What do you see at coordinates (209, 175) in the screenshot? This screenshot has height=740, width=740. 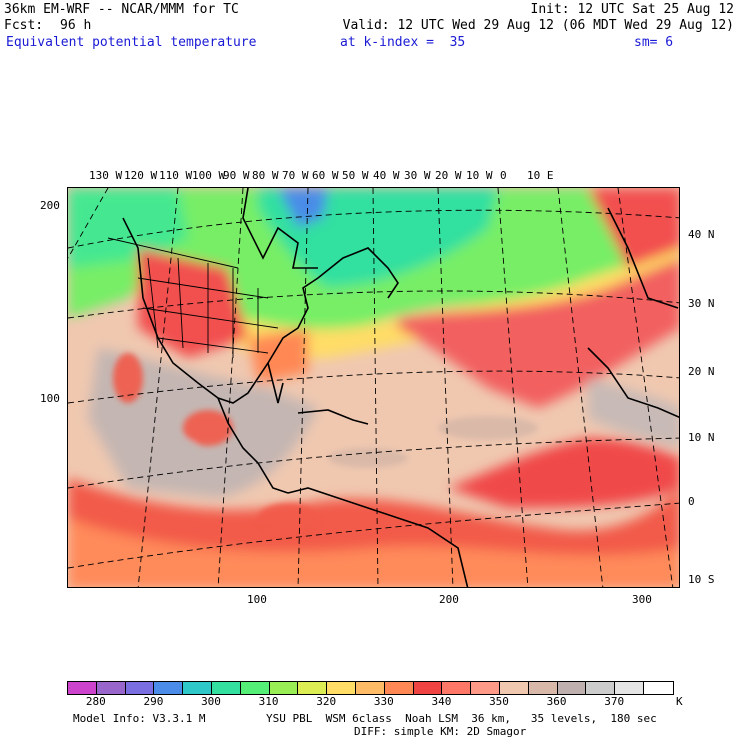 I see `lon-label: 100 W` at bounding box center [209, 175].